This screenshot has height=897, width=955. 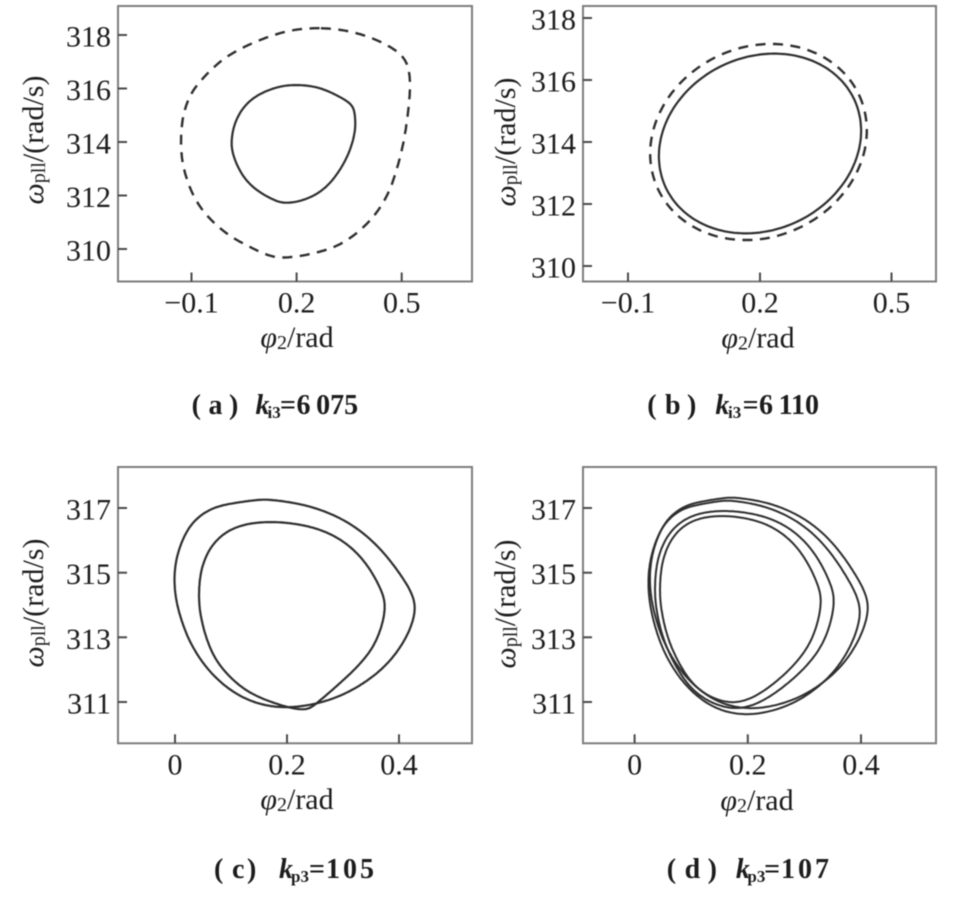 I want to click on svg-text:(d)kp3=107: (d) kp3=107, so click(x=749, y=870).